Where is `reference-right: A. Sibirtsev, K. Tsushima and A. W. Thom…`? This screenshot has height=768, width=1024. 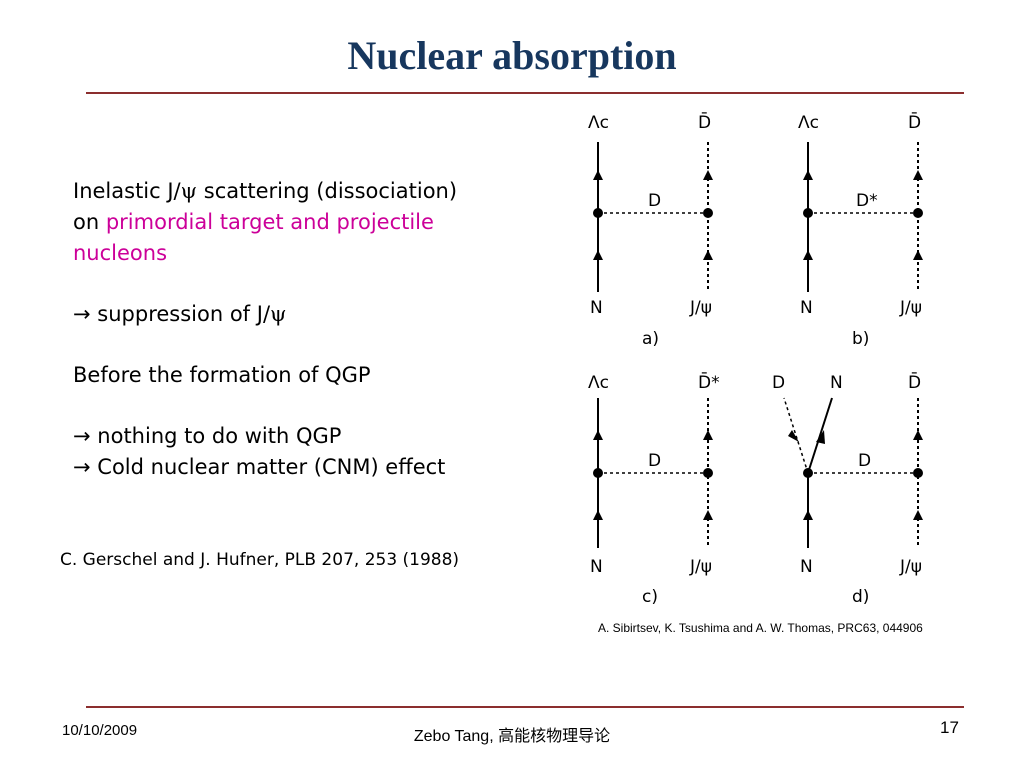
reference-right: A. Sibirtsev, K. Tsushima and A. W. Thom… is located at coordinates (760, 628).